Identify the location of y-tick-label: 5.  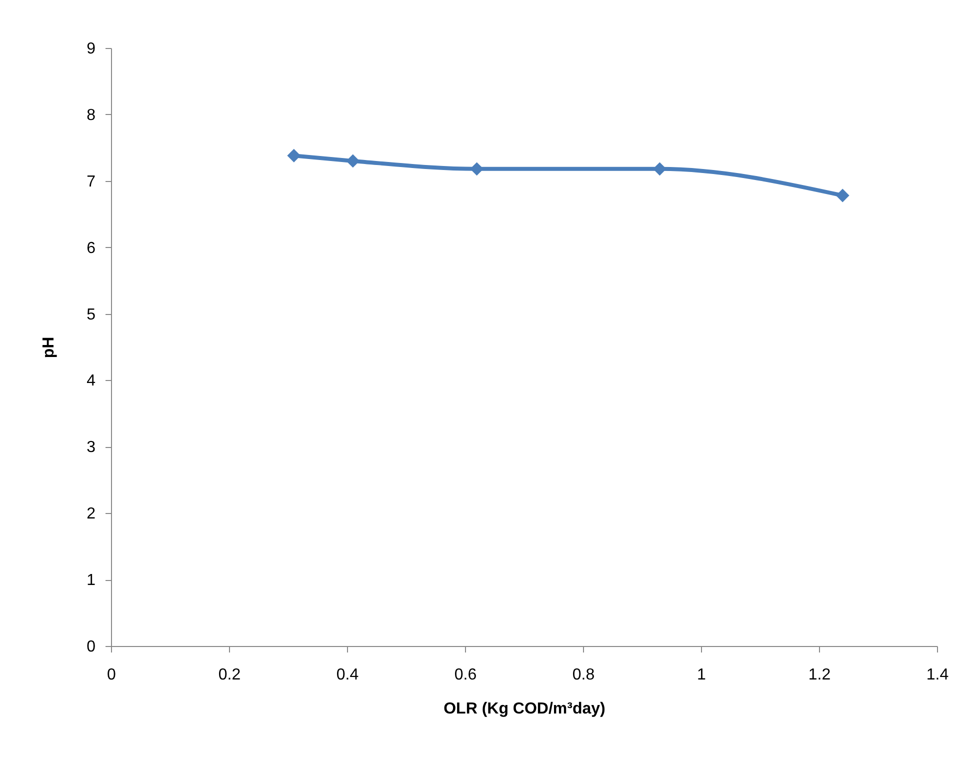
(91, 315).